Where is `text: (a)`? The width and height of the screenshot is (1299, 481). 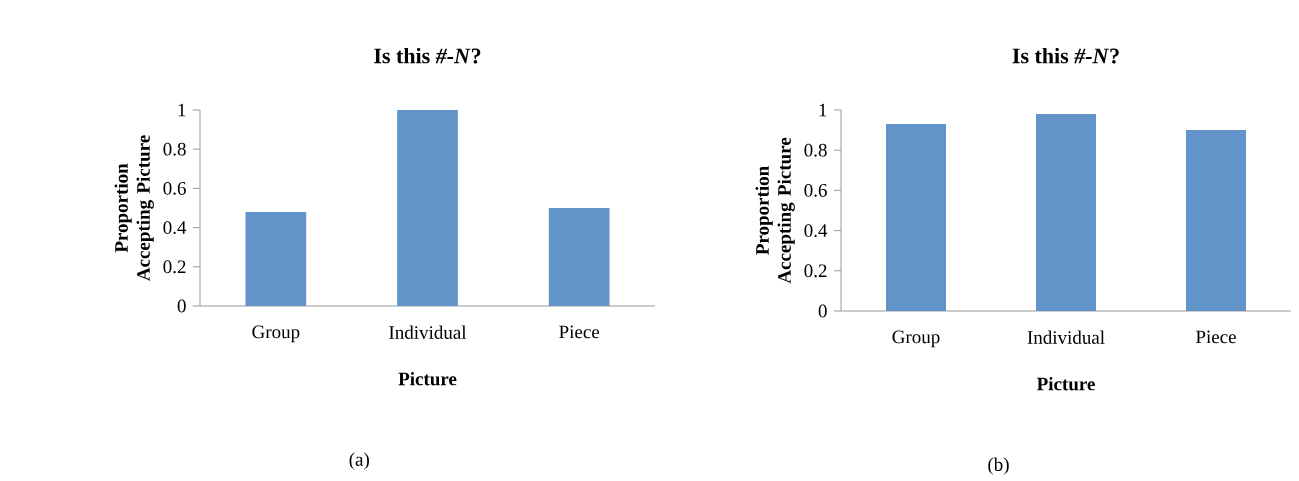
text: (a) is located at coordinates (359, 461).